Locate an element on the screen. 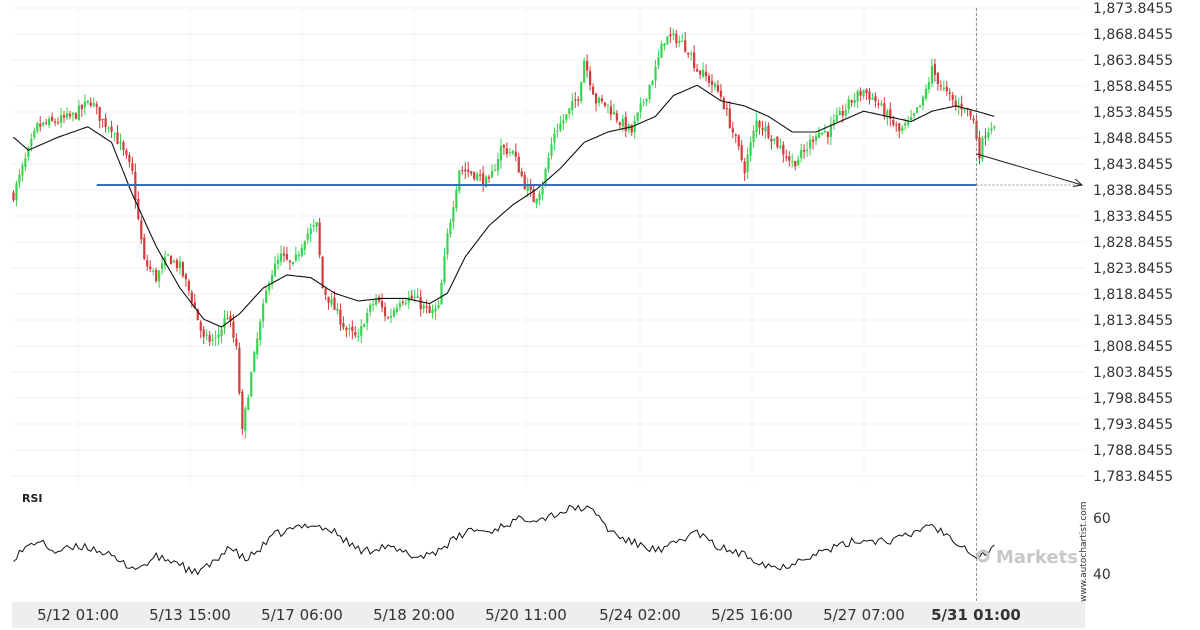 The image size is (1200, 630). rsi-series is located at coordinates (504, 540).